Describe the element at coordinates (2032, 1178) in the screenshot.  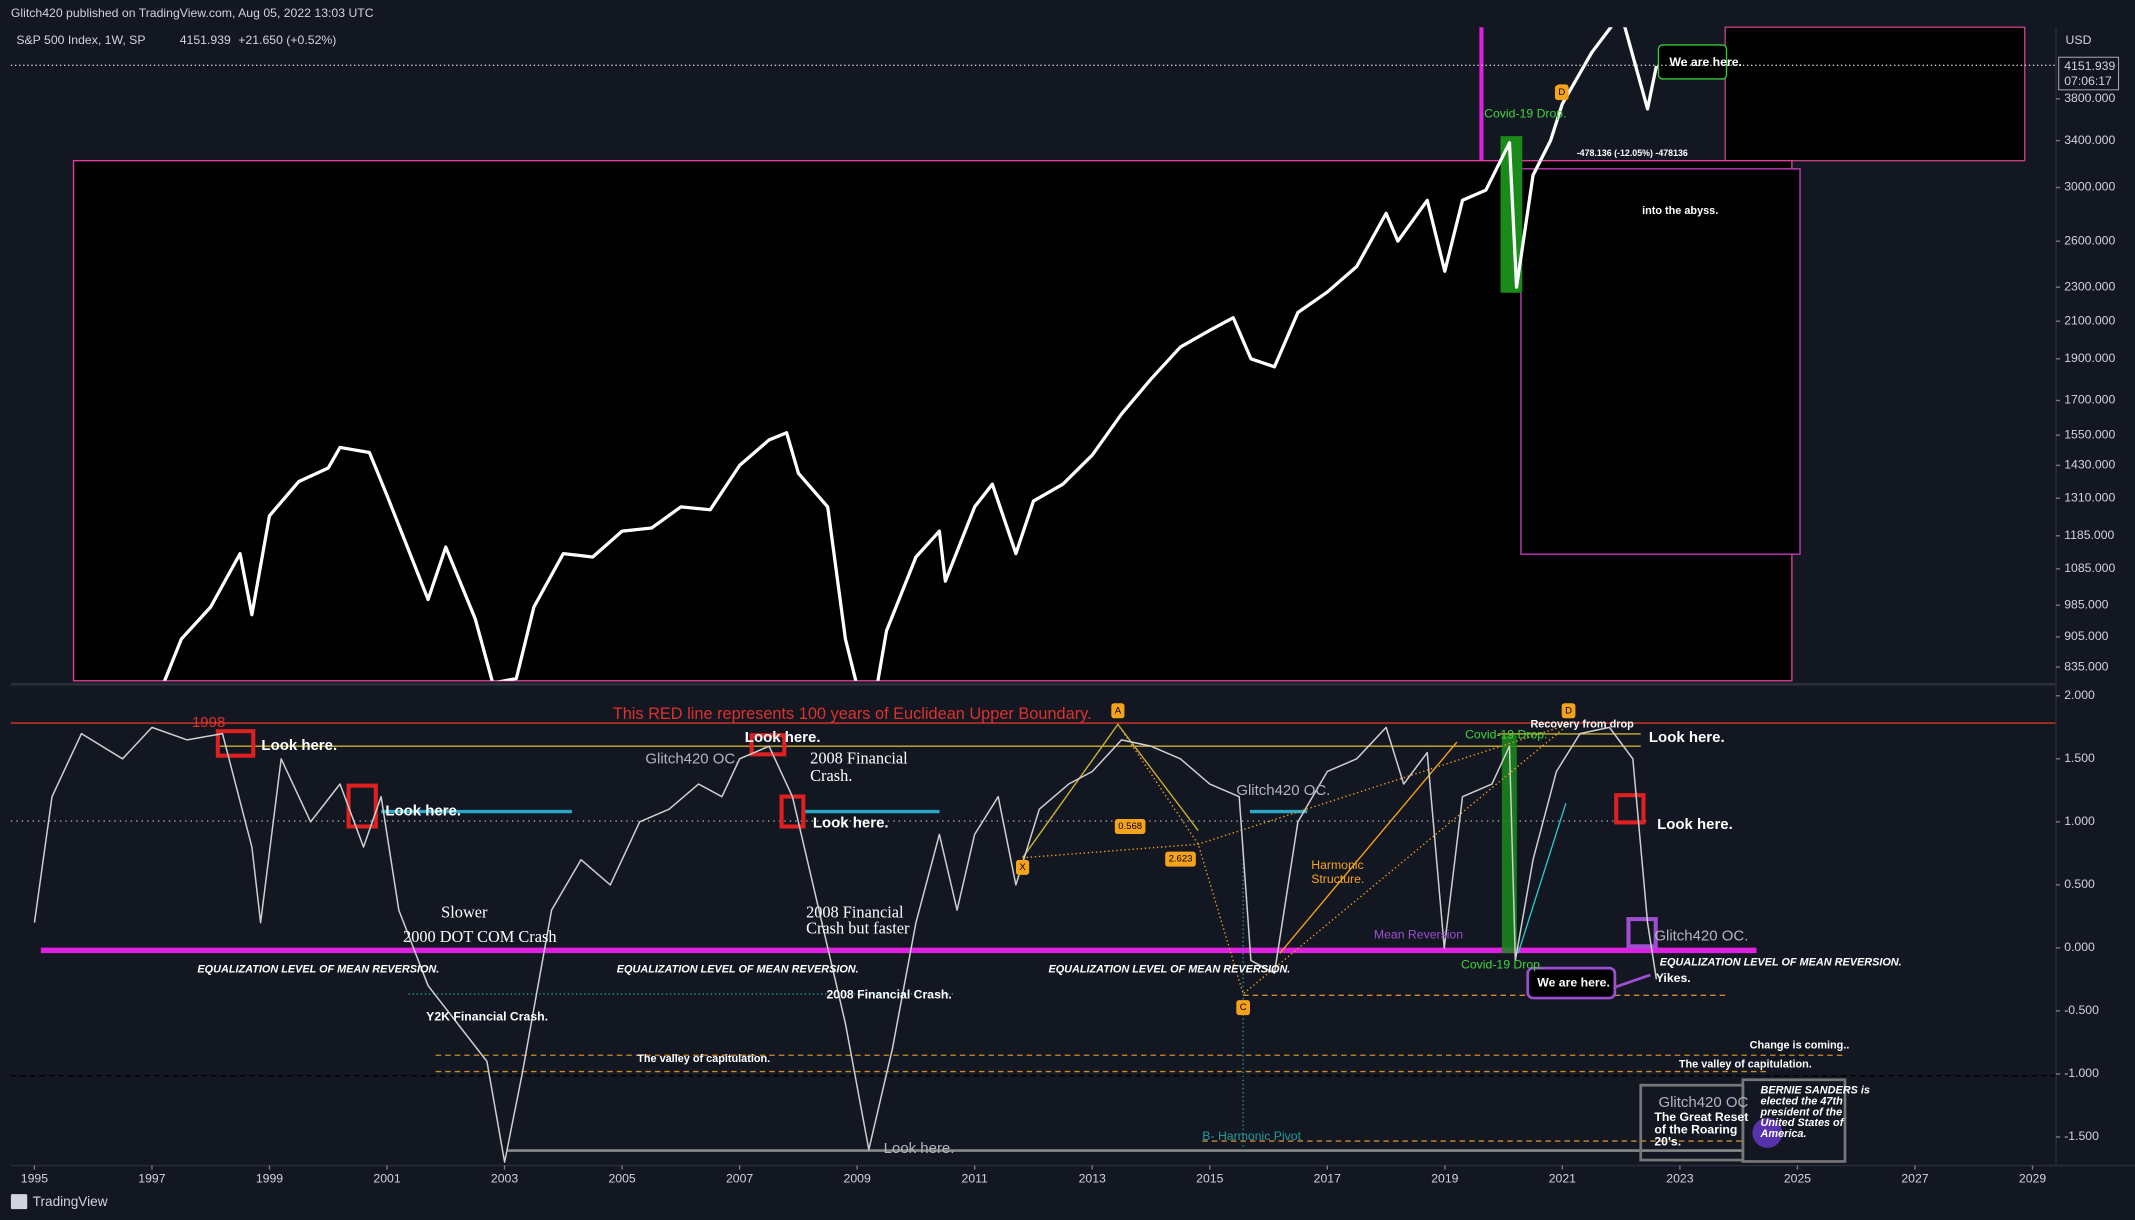
I see `x-tick-label: 2029` at that location.